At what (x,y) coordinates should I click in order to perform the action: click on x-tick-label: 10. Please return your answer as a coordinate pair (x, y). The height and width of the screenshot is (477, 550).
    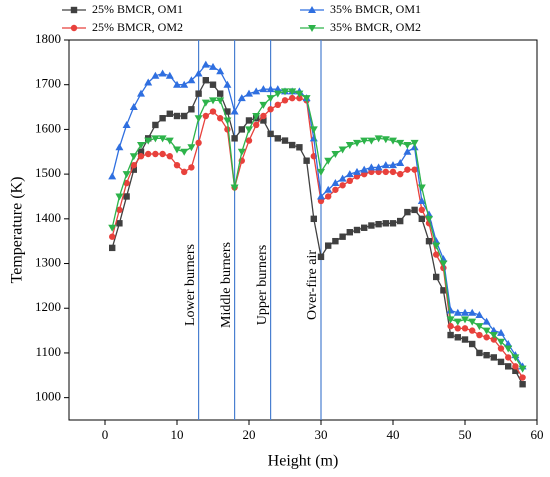
    Looking at the image, I should click on (177, 434).